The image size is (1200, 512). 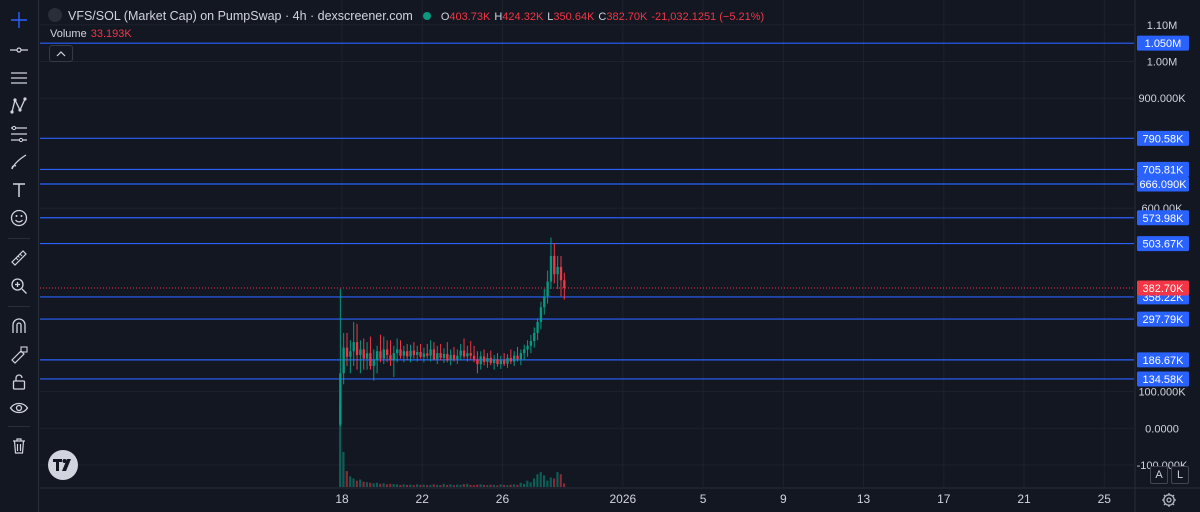 I want to click on emoji-icon, so click(x=19, y=218).